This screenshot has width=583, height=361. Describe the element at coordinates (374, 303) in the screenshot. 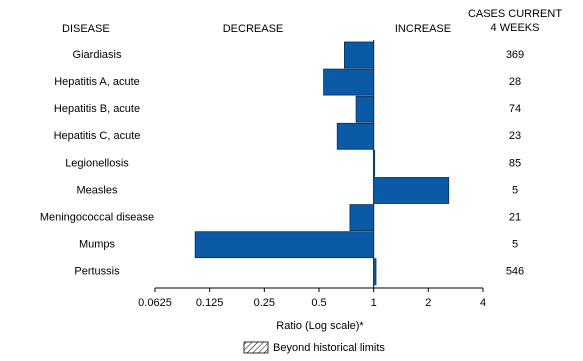

I see `x-tick-label: 1` at that location.